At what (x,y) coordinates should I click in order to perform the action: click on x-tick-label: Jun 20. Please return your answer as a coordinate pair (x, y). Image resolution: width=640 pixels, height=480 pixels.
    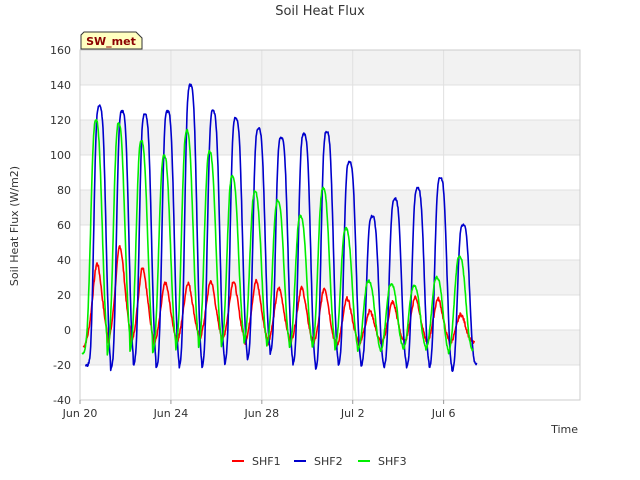
    Looking at the image, I should click on (80, 413).